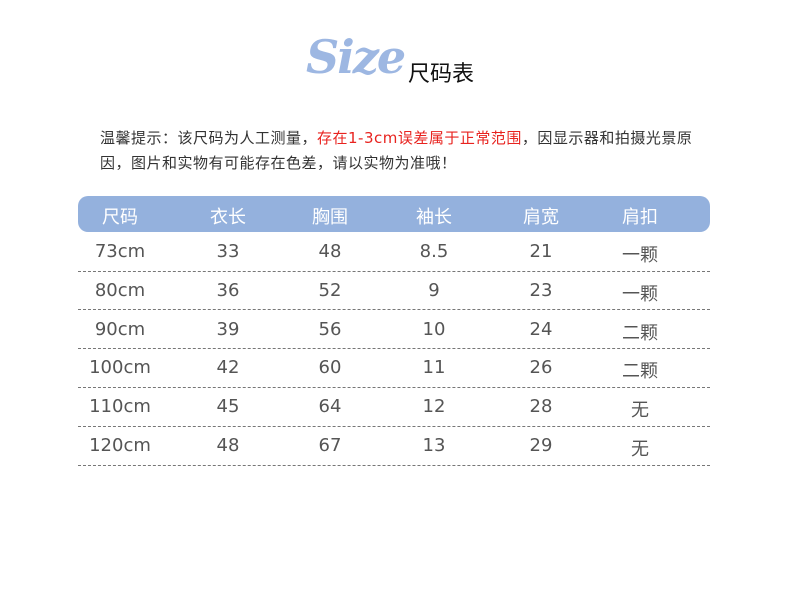 This screenshot has width=790, height=600. What do you see at coordinates (541, 217) in the screenshot?
I see `column-header: 肩宽` at bounding box center [541, 217].